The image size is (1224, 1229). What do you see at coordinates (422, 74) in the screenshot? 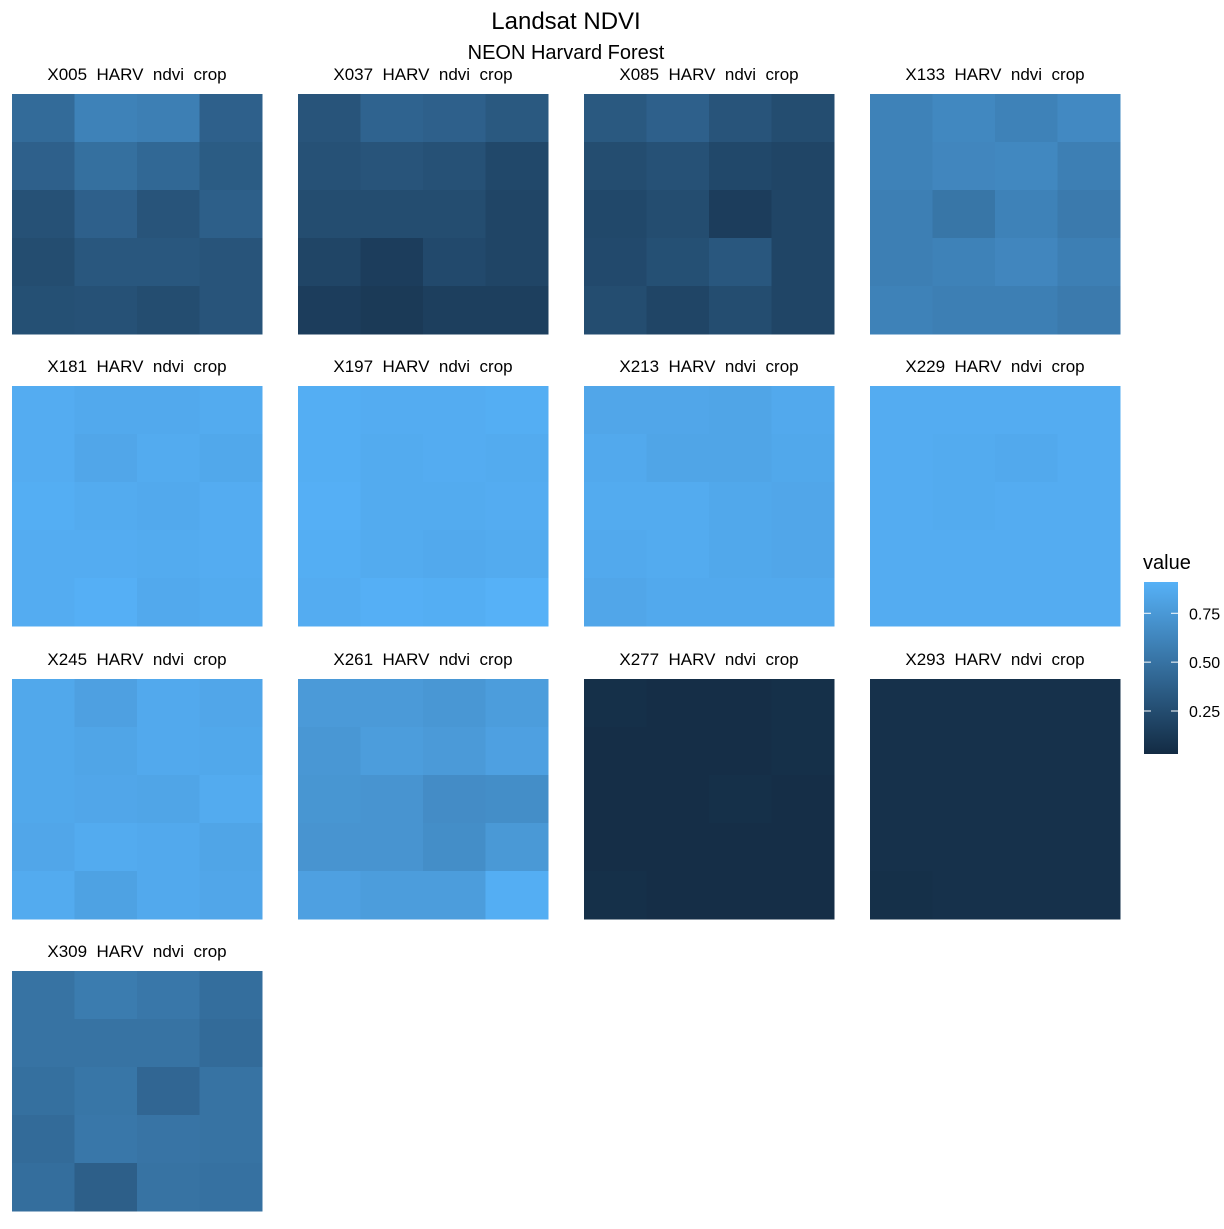
I see `facet-label: X037 HARV ndvi crop` at bounding box center [422, 74].